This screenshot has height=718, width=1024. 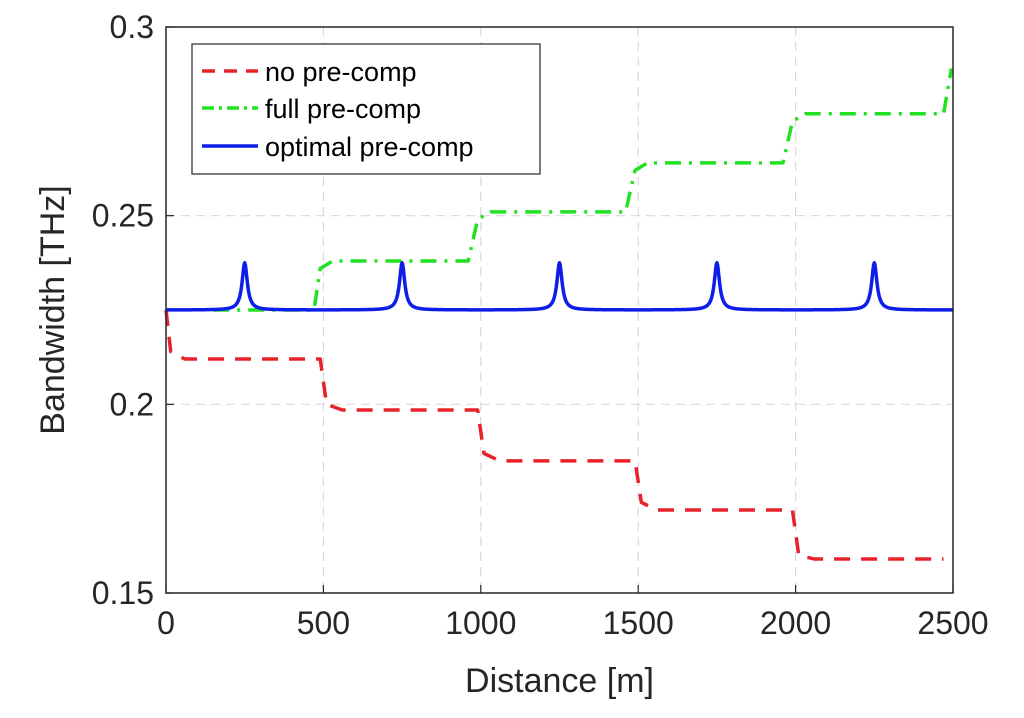 I want to click on y-axis-label: Bandwidth [THz], so click(x=53, y=309).